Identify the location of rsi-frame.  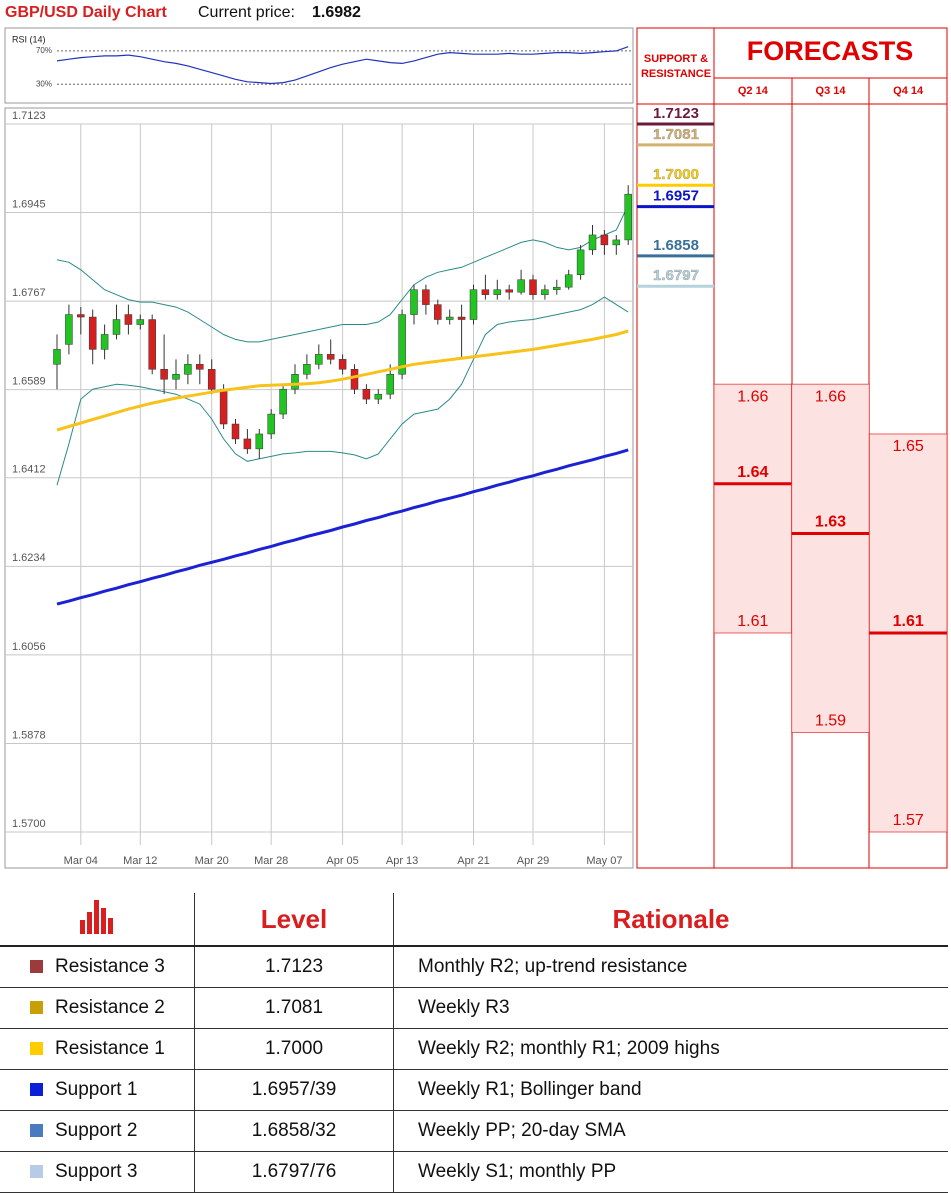
(319, 65).